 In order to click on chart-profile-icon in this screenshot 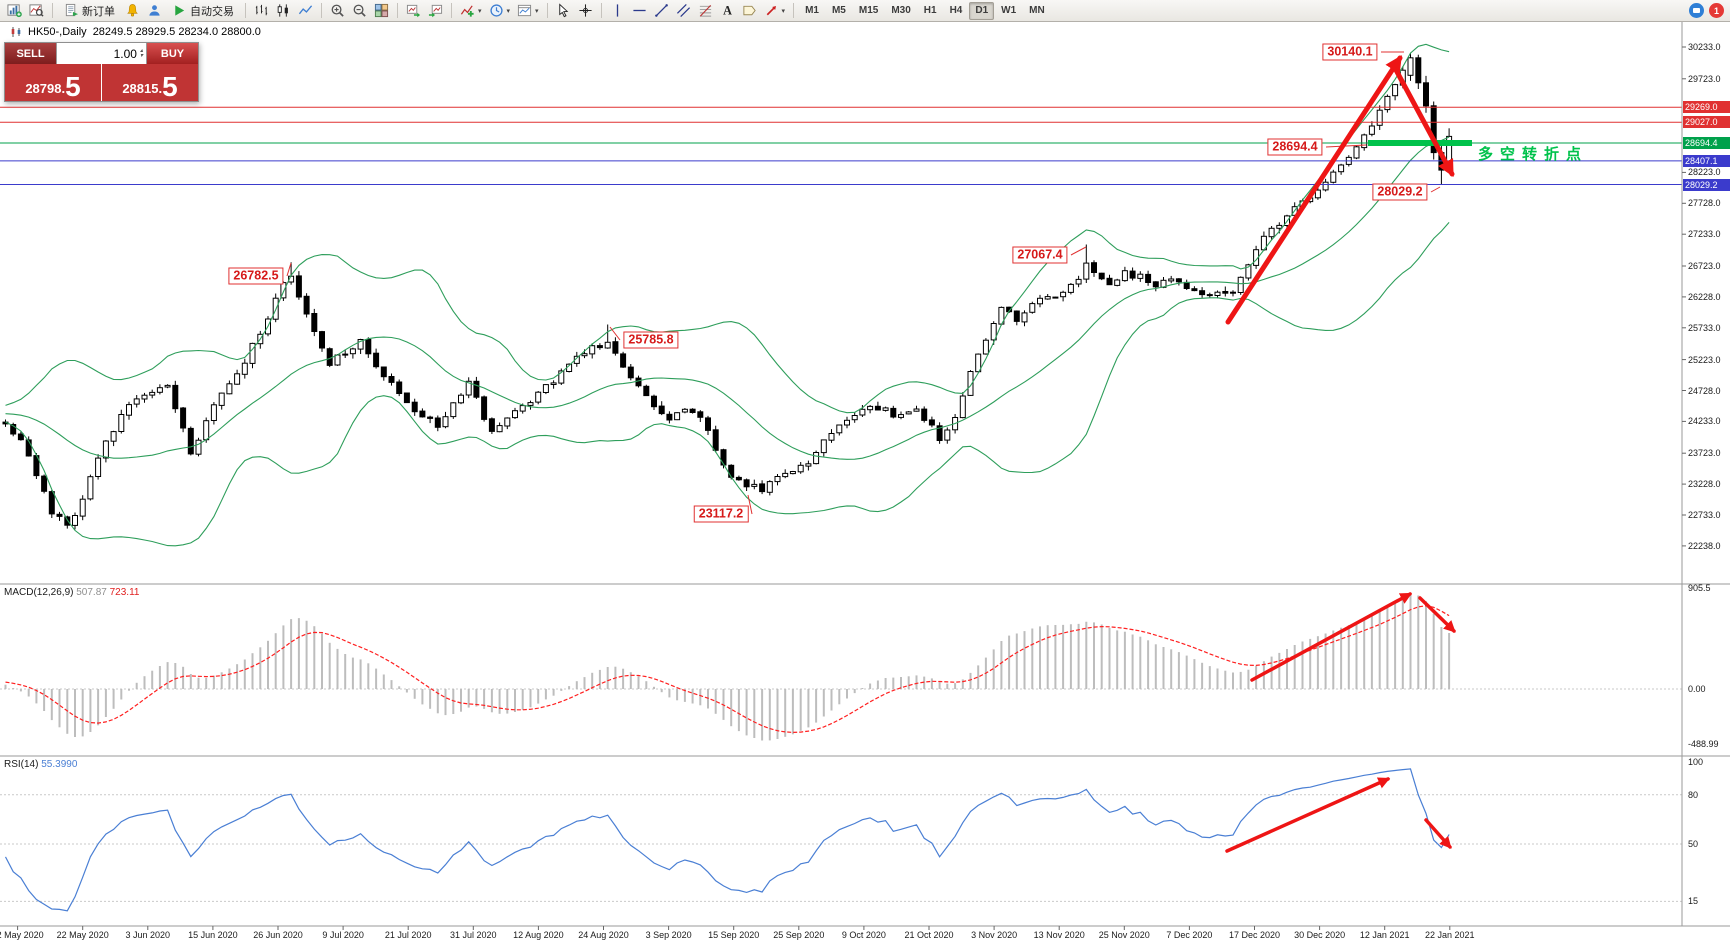, I will do `click(36, 10)`.